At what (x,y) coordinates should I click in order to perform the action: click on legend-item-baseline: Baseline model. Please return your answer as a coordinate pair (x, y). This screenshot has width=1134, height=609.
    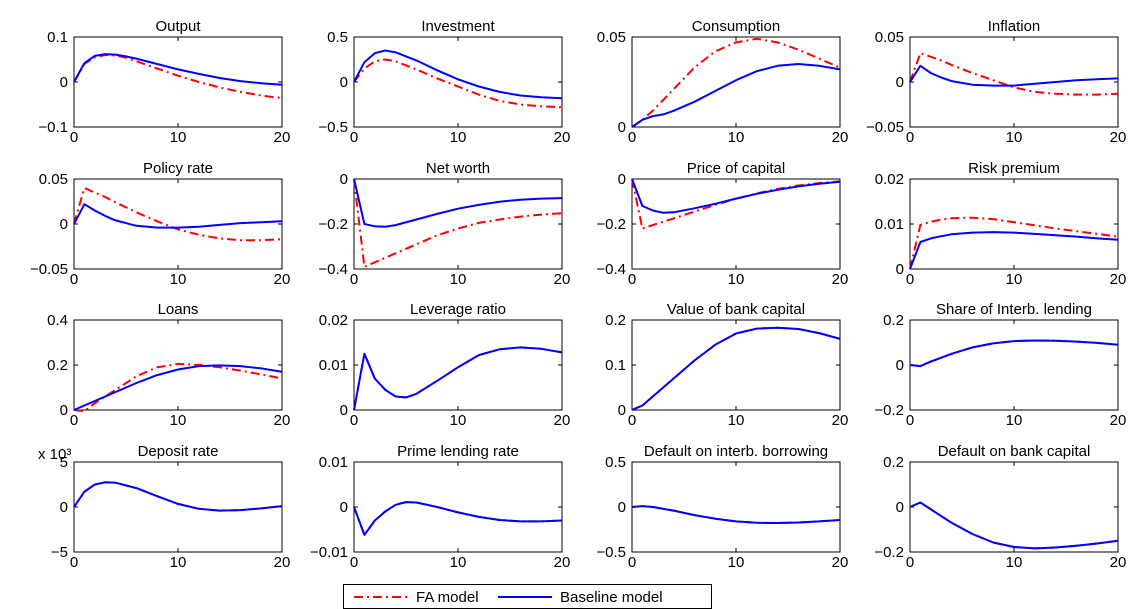
    Looking at the image, I should click on (579, 597).